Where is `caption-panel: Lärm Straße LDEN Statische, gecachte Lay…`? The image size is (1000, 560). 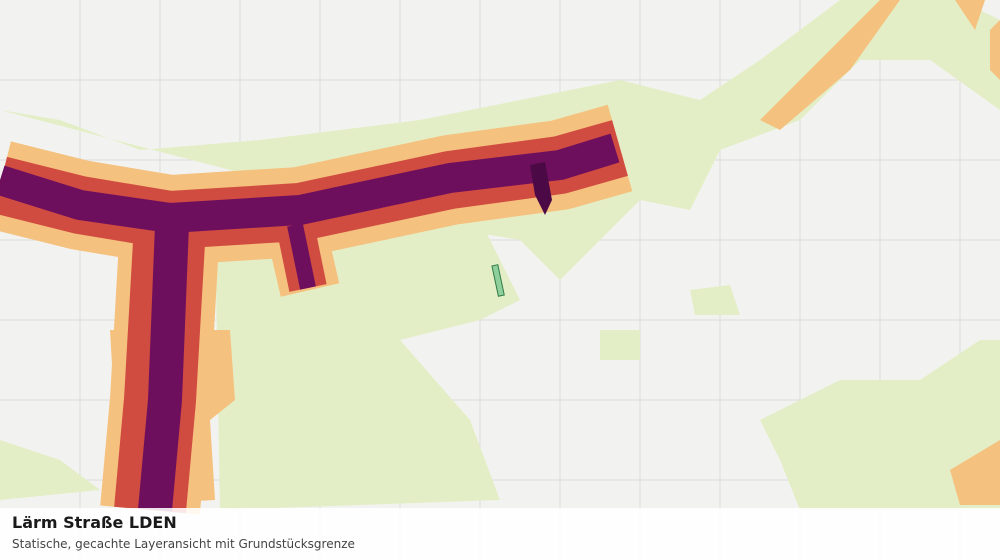 caption-panel: Lärm Straße LDEN Statische, gecachte Lay… is located at coordinates (500, 534).